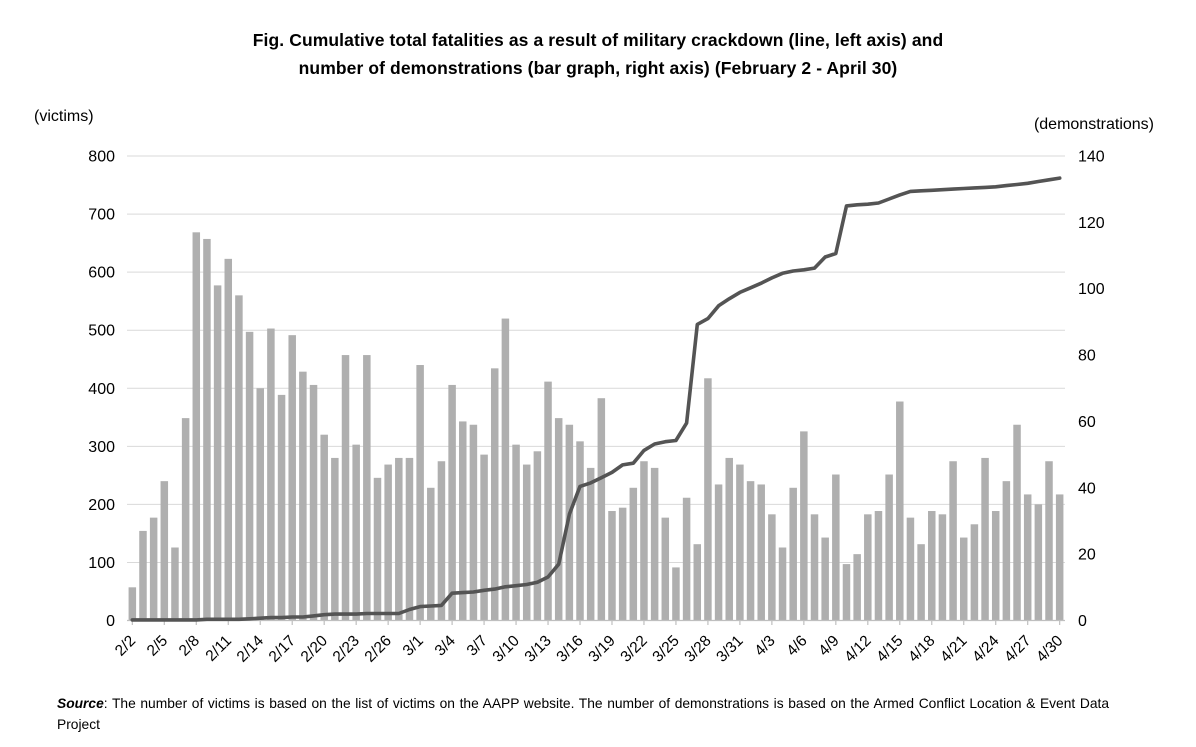  Describe the element at coordinates (986, 649) in the screenshot. I see `x-axis-label: 4/24` at that location.